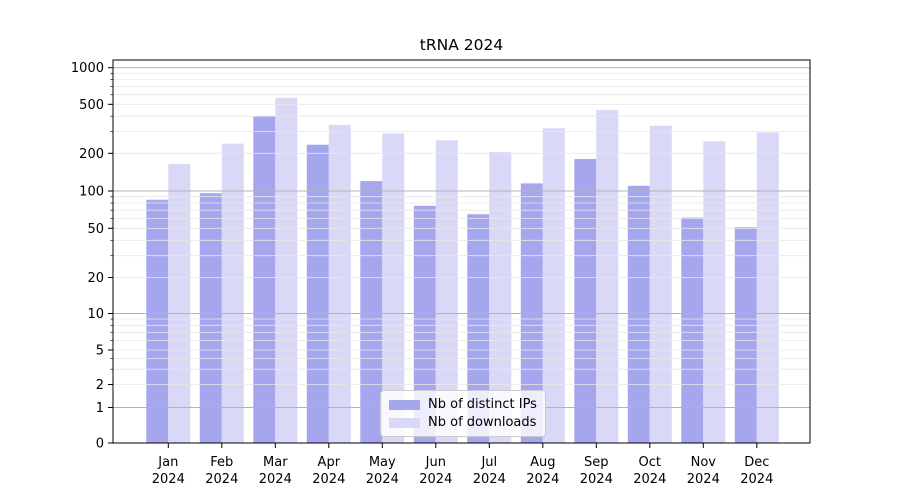 This screenshot has height=500, width=900. Describe the element at coordinates (91, 105) in the screenshot. I see `y-tick-label: 500` at that location.